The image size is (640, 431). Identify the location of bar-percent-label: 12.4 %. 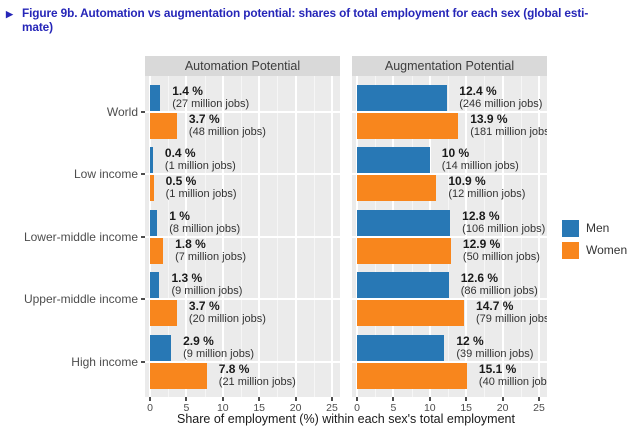
(478, 90).